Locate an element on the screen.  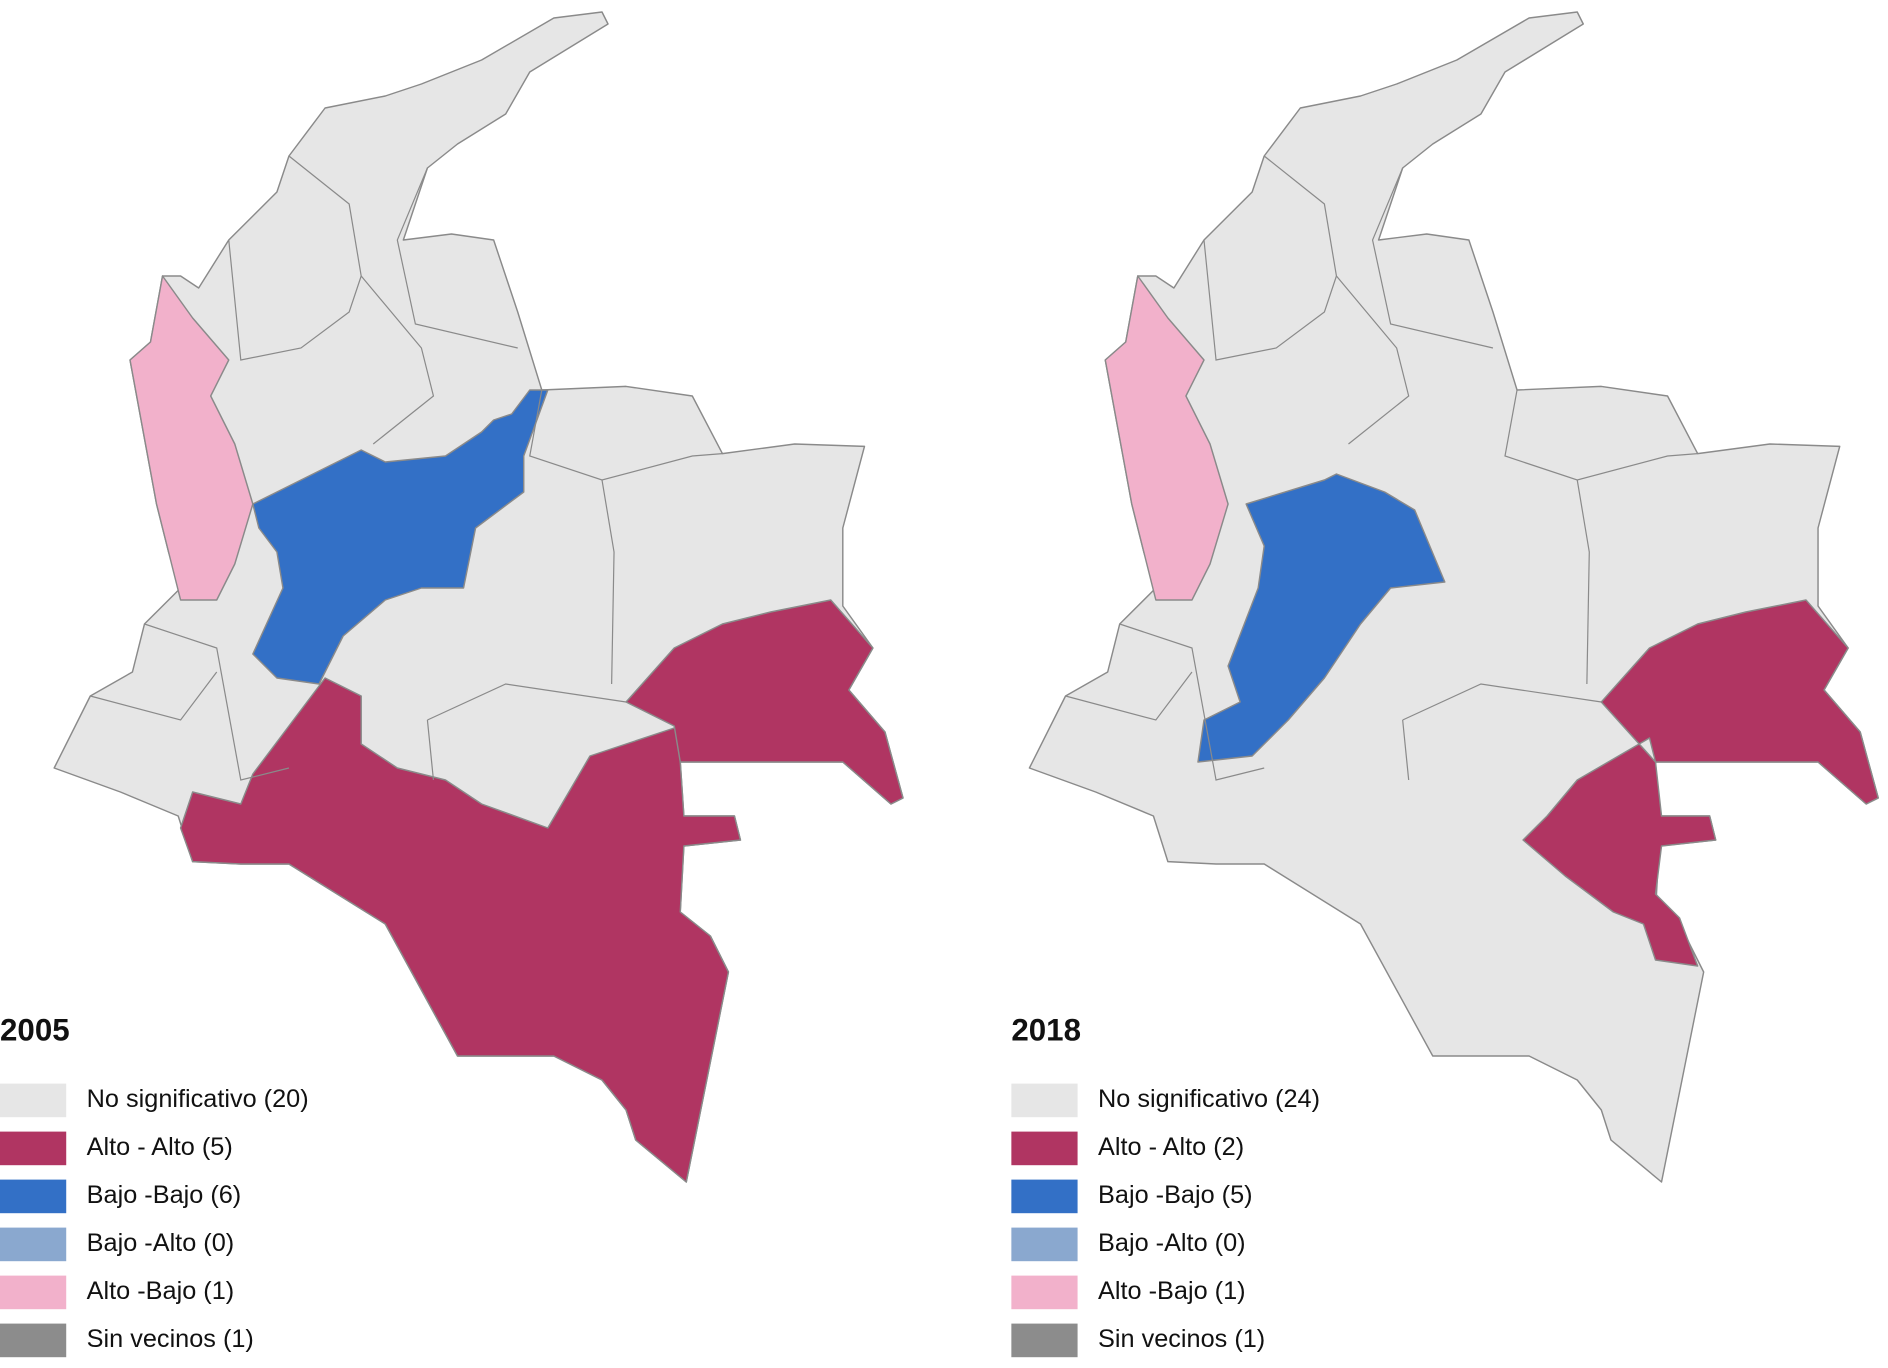
legend-label: No significativo (20) is located at coordinates (198, 1099).